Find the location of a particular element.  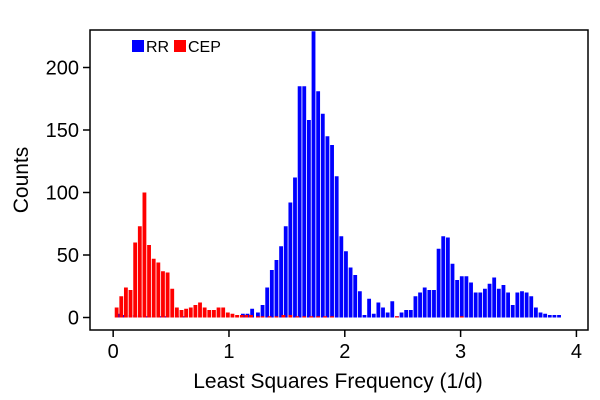

x-tick-label: 3 is located at coordinates (460, 352).